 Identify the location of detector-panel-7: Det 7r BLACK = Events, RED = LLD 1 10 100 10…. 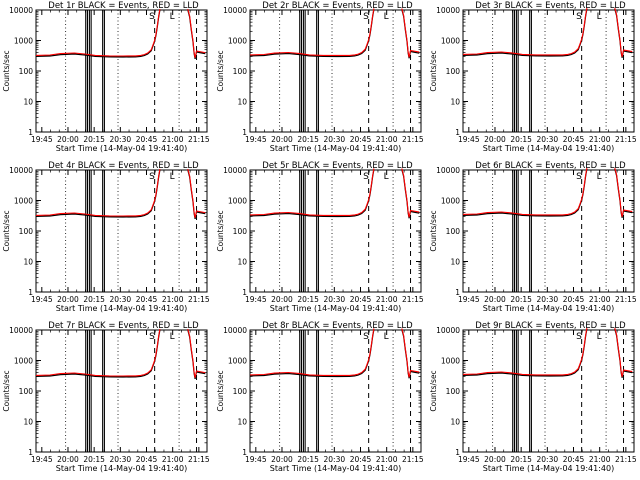
(106, 397).